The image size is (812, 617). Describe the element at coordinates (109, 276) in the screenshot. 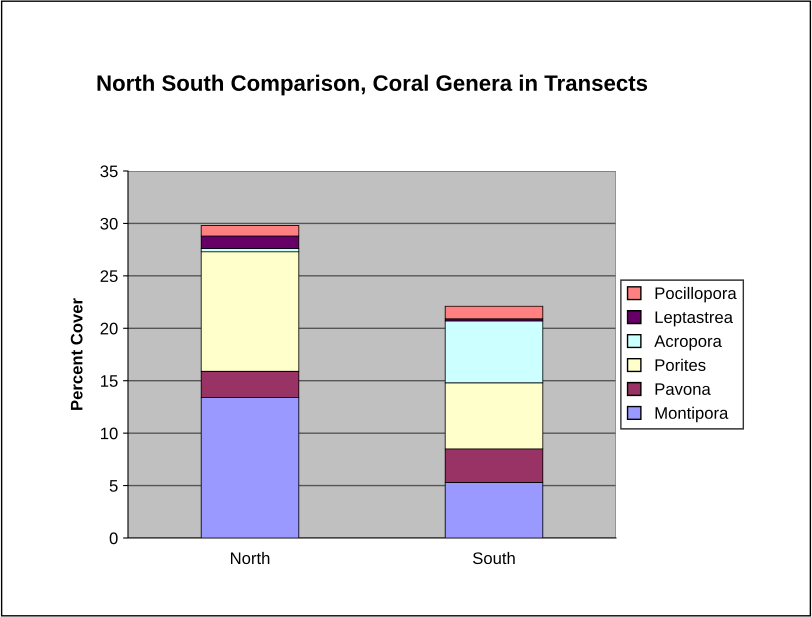

I see `y-tick-label: 25` at that location.